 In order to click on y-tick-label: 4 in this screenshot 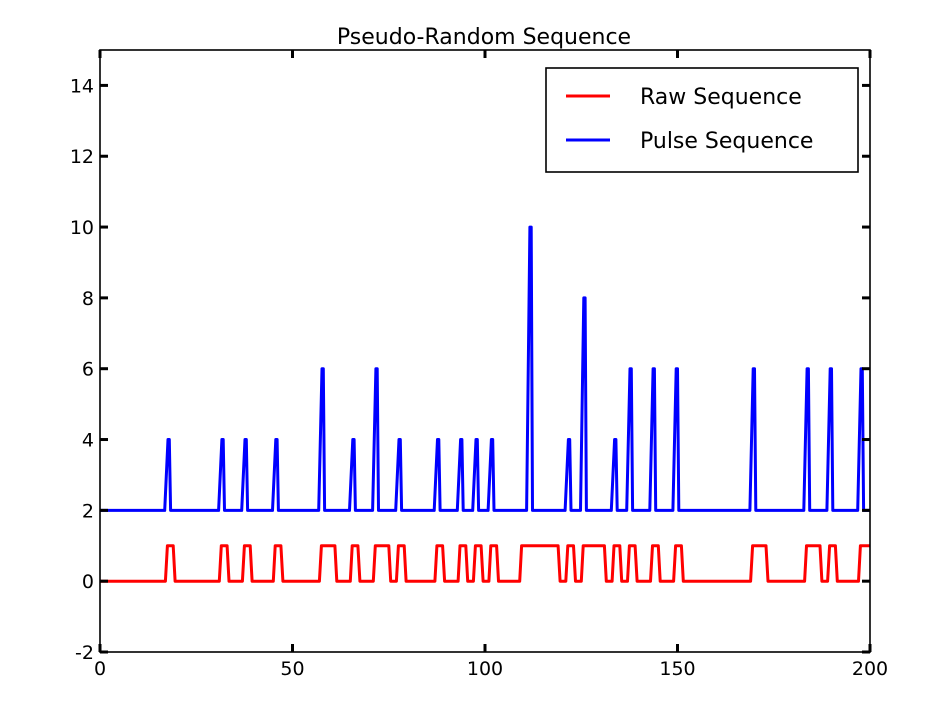, I will do `click(88, 441)`.